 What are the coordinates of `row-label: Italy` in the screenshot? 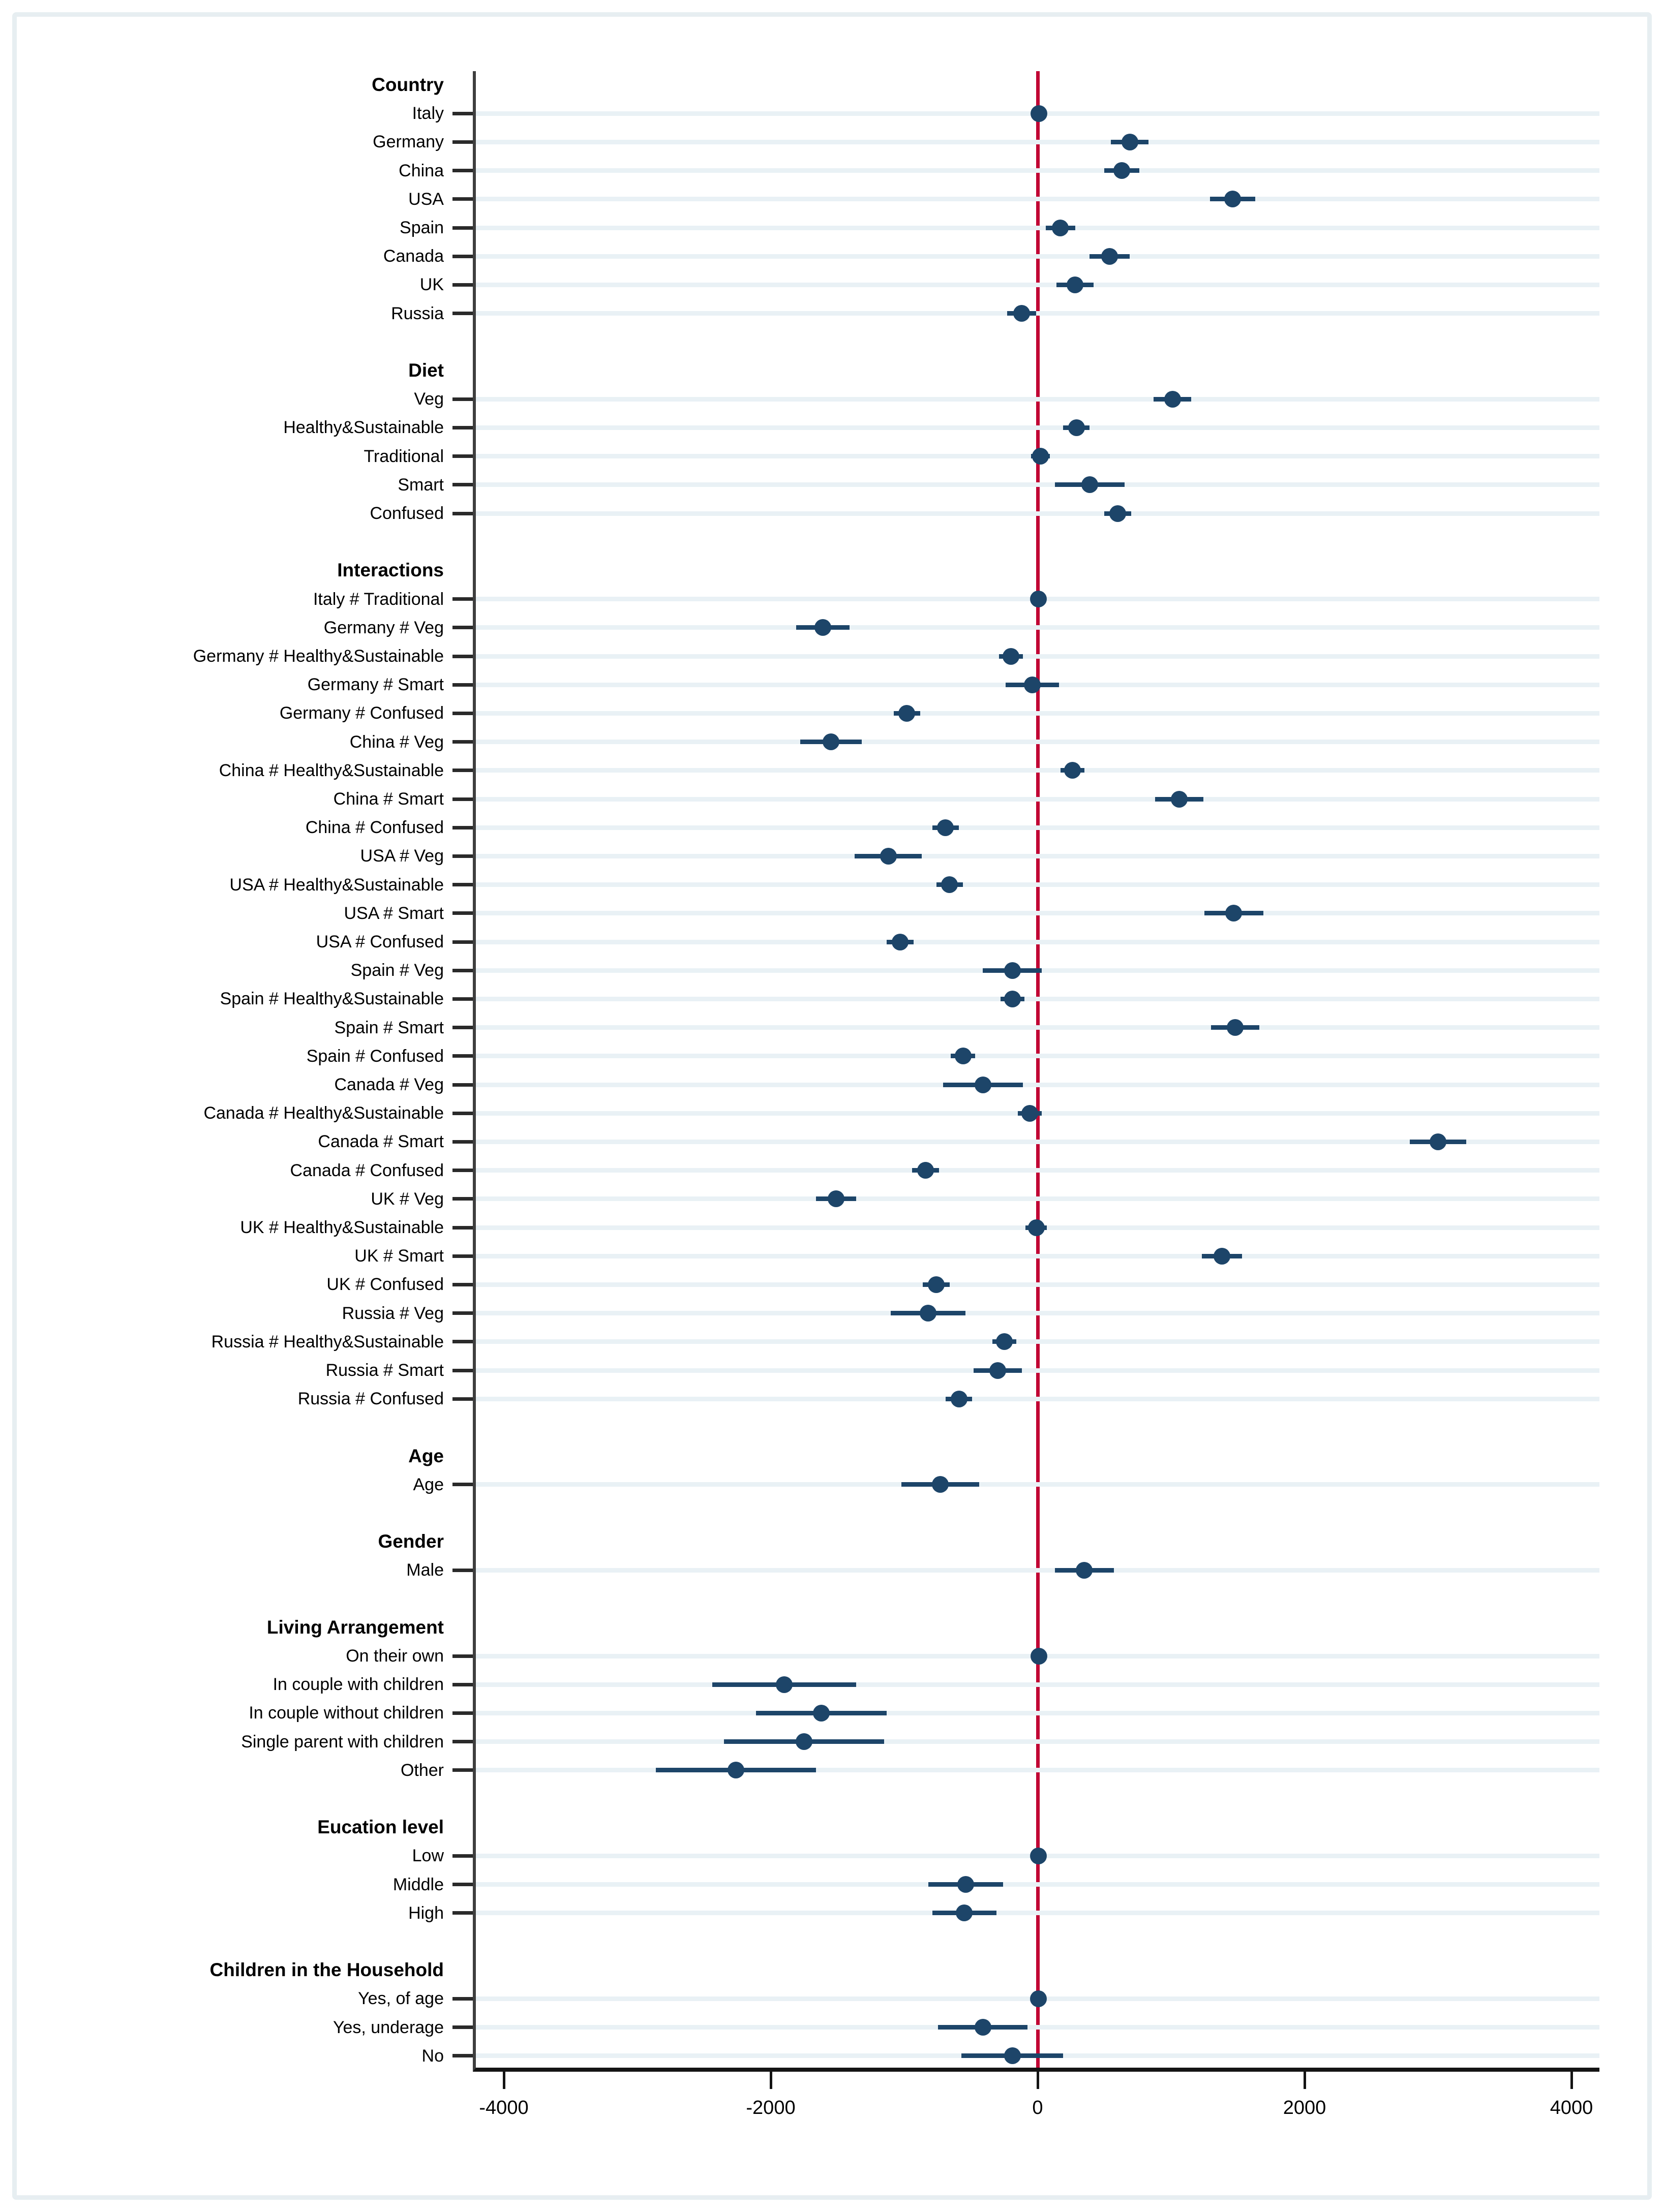 It's located at (428, 114).